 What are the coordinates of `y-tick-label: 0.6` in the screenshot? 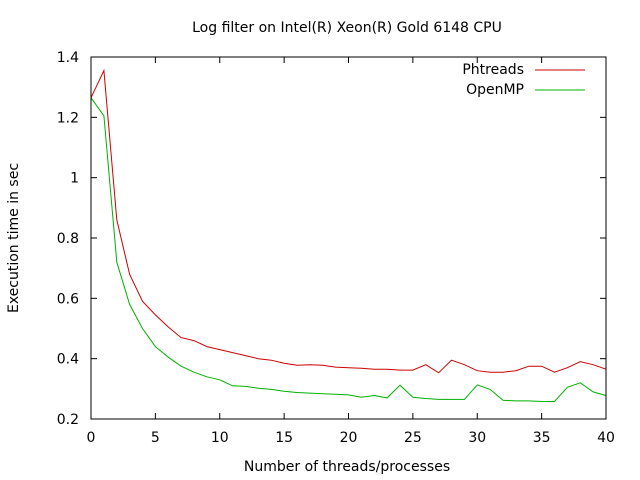 It's located at (68, 299).